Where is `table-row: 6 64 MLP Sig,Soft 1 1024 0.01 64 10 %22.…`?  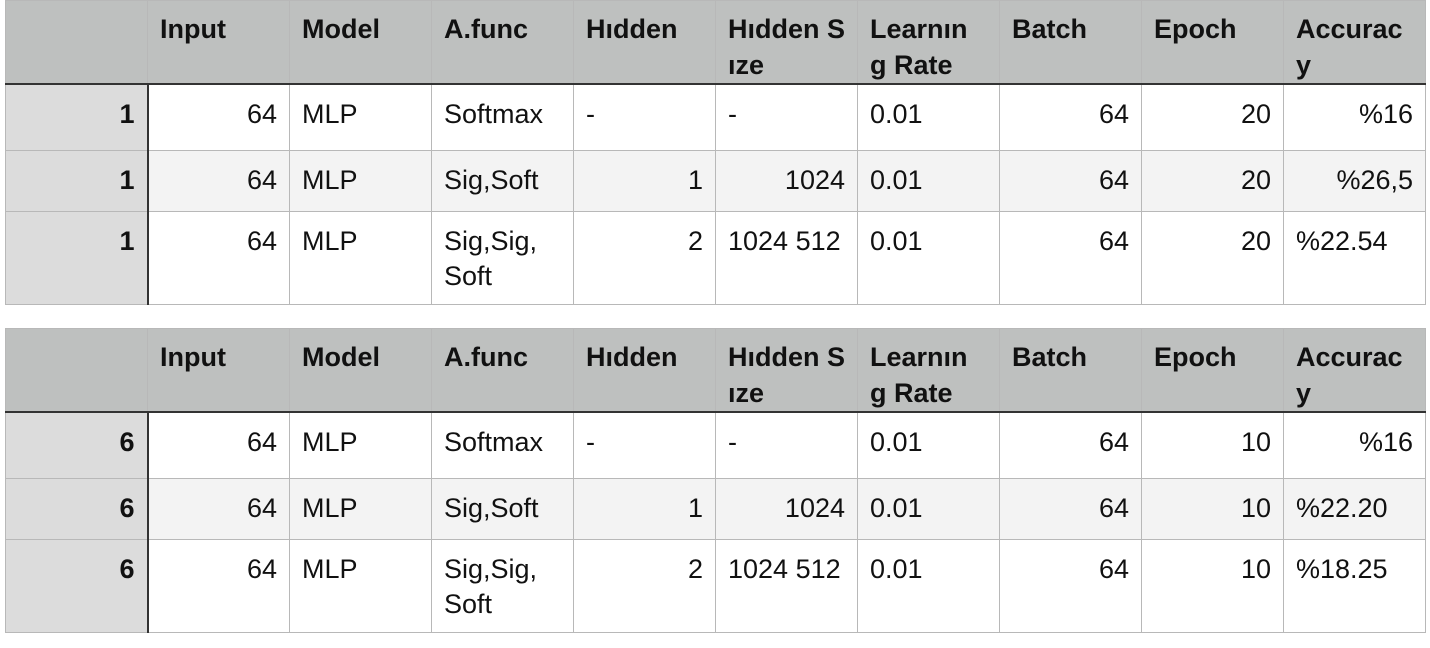
table-row: 6 64 MLP Sig,Soft 1 1024 0.01 64 10 %22.… is located at coordinates (715, 508).